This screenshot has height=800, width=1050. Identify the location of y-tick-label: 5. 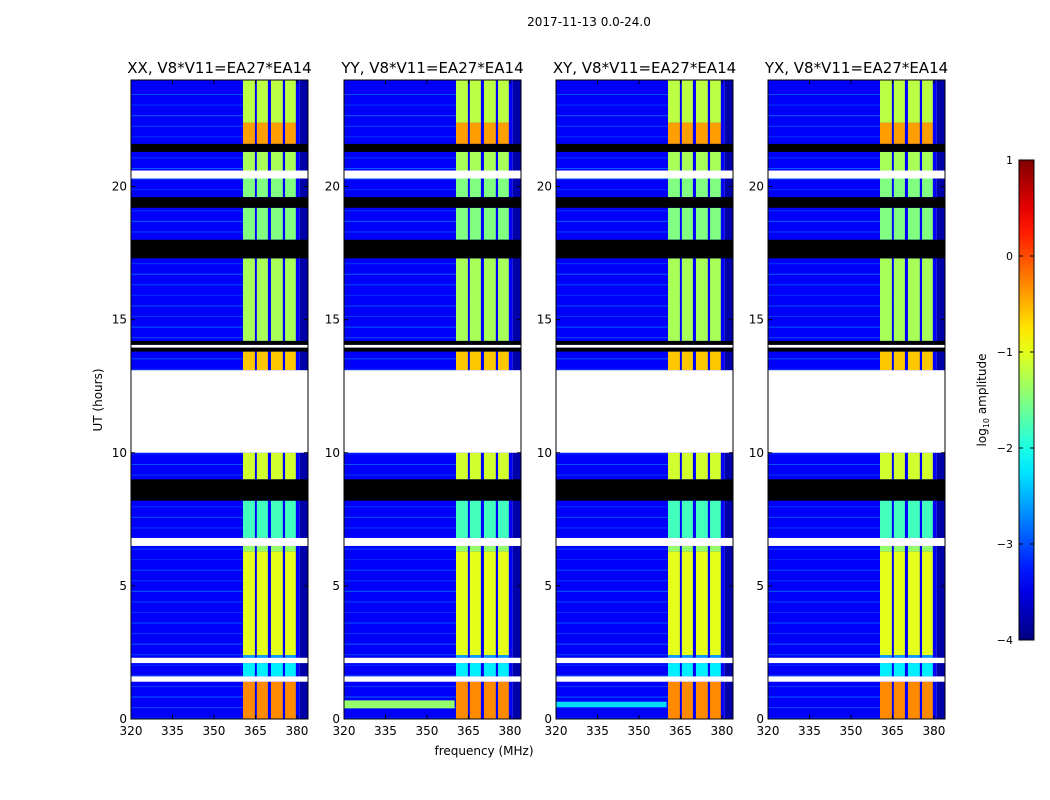
(548, 586).